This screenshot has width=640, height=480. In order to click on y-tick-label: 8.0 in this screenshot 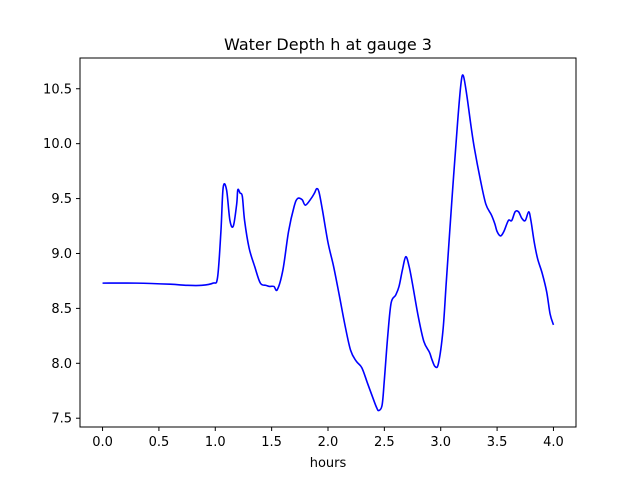, I will do `click(61, 364)`.